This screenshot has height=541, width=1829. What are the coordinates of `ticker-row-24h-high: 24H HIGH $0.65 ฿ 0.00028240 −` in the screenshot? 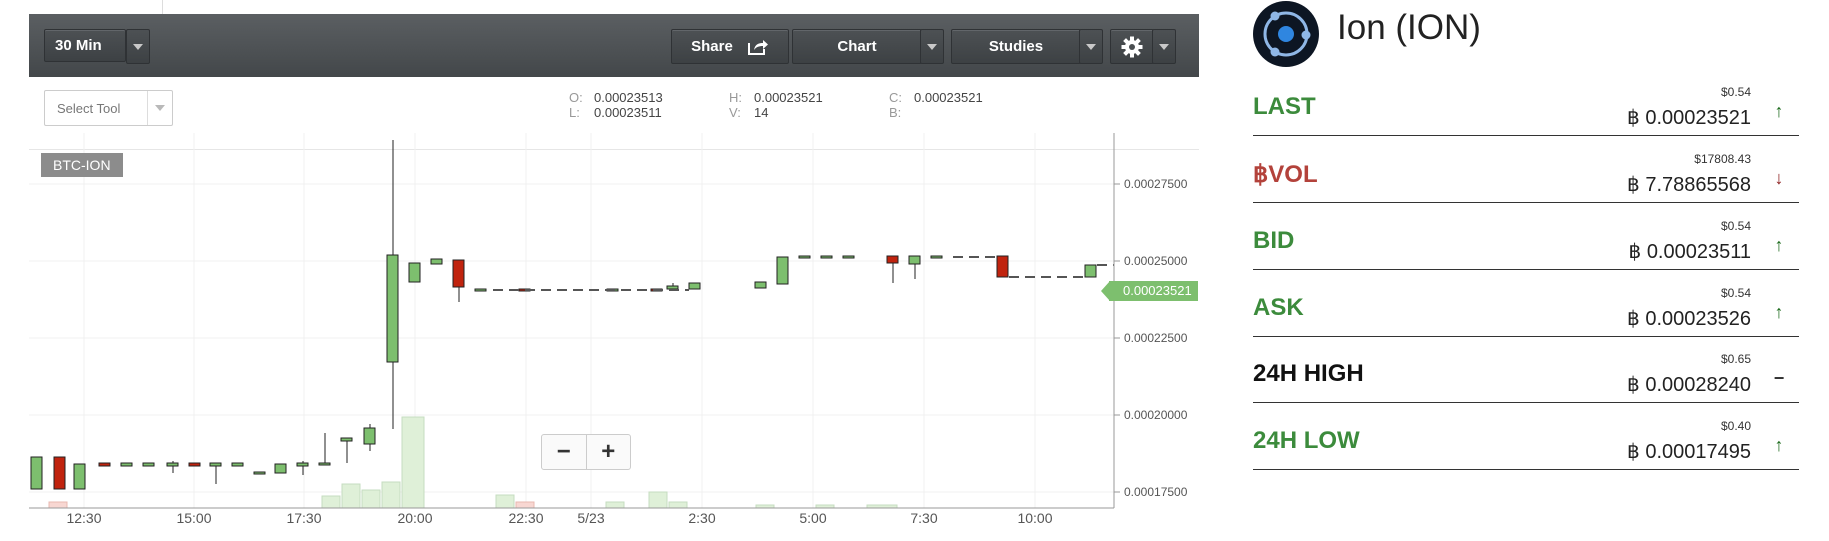 It's located at (1526, 370).